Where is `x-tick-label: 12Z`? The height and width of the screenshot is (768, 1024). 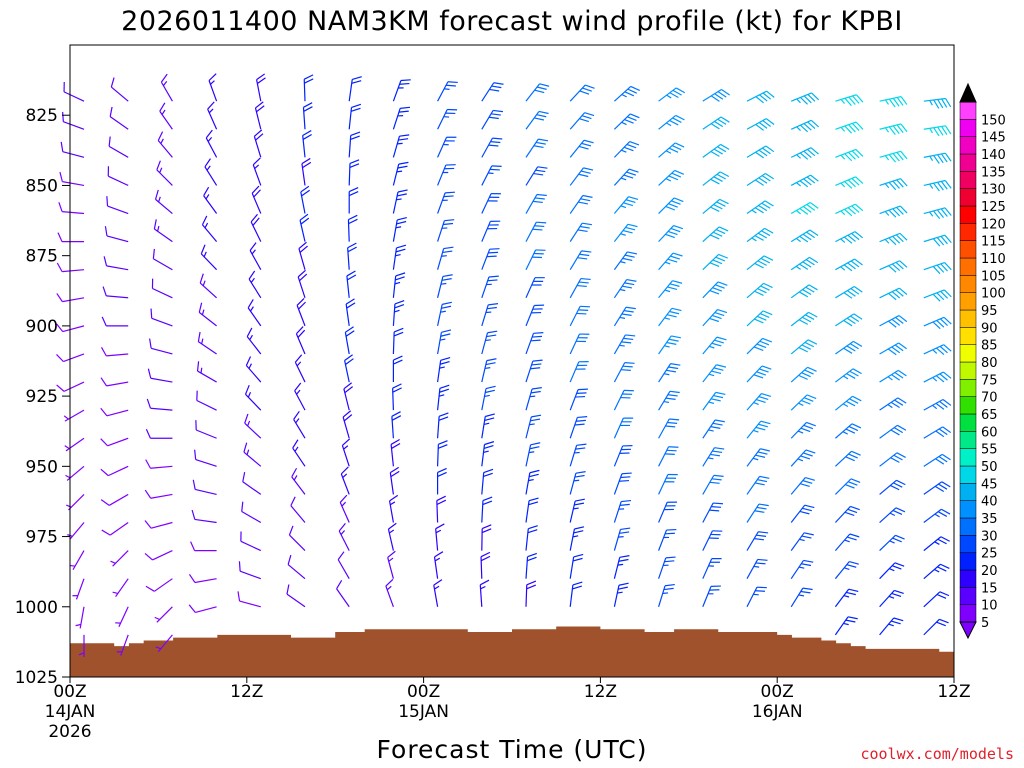
x-tick-label: 12Z is located at coordinates (600, 692).